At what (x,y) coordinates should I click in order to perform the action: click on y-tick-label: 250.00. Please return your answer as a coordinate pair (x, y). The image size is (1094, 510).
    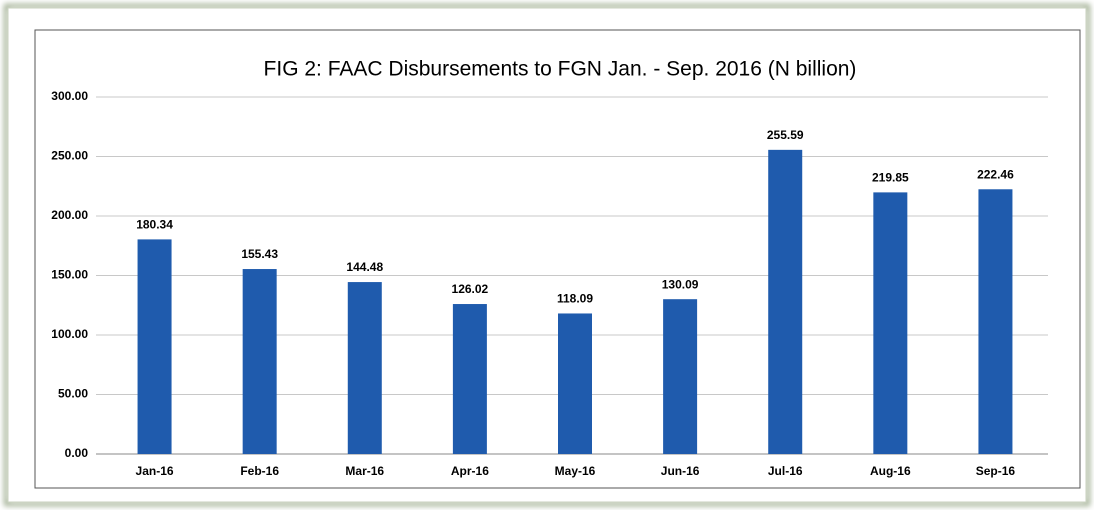
    Looking at the image, I should click on (69, 156).